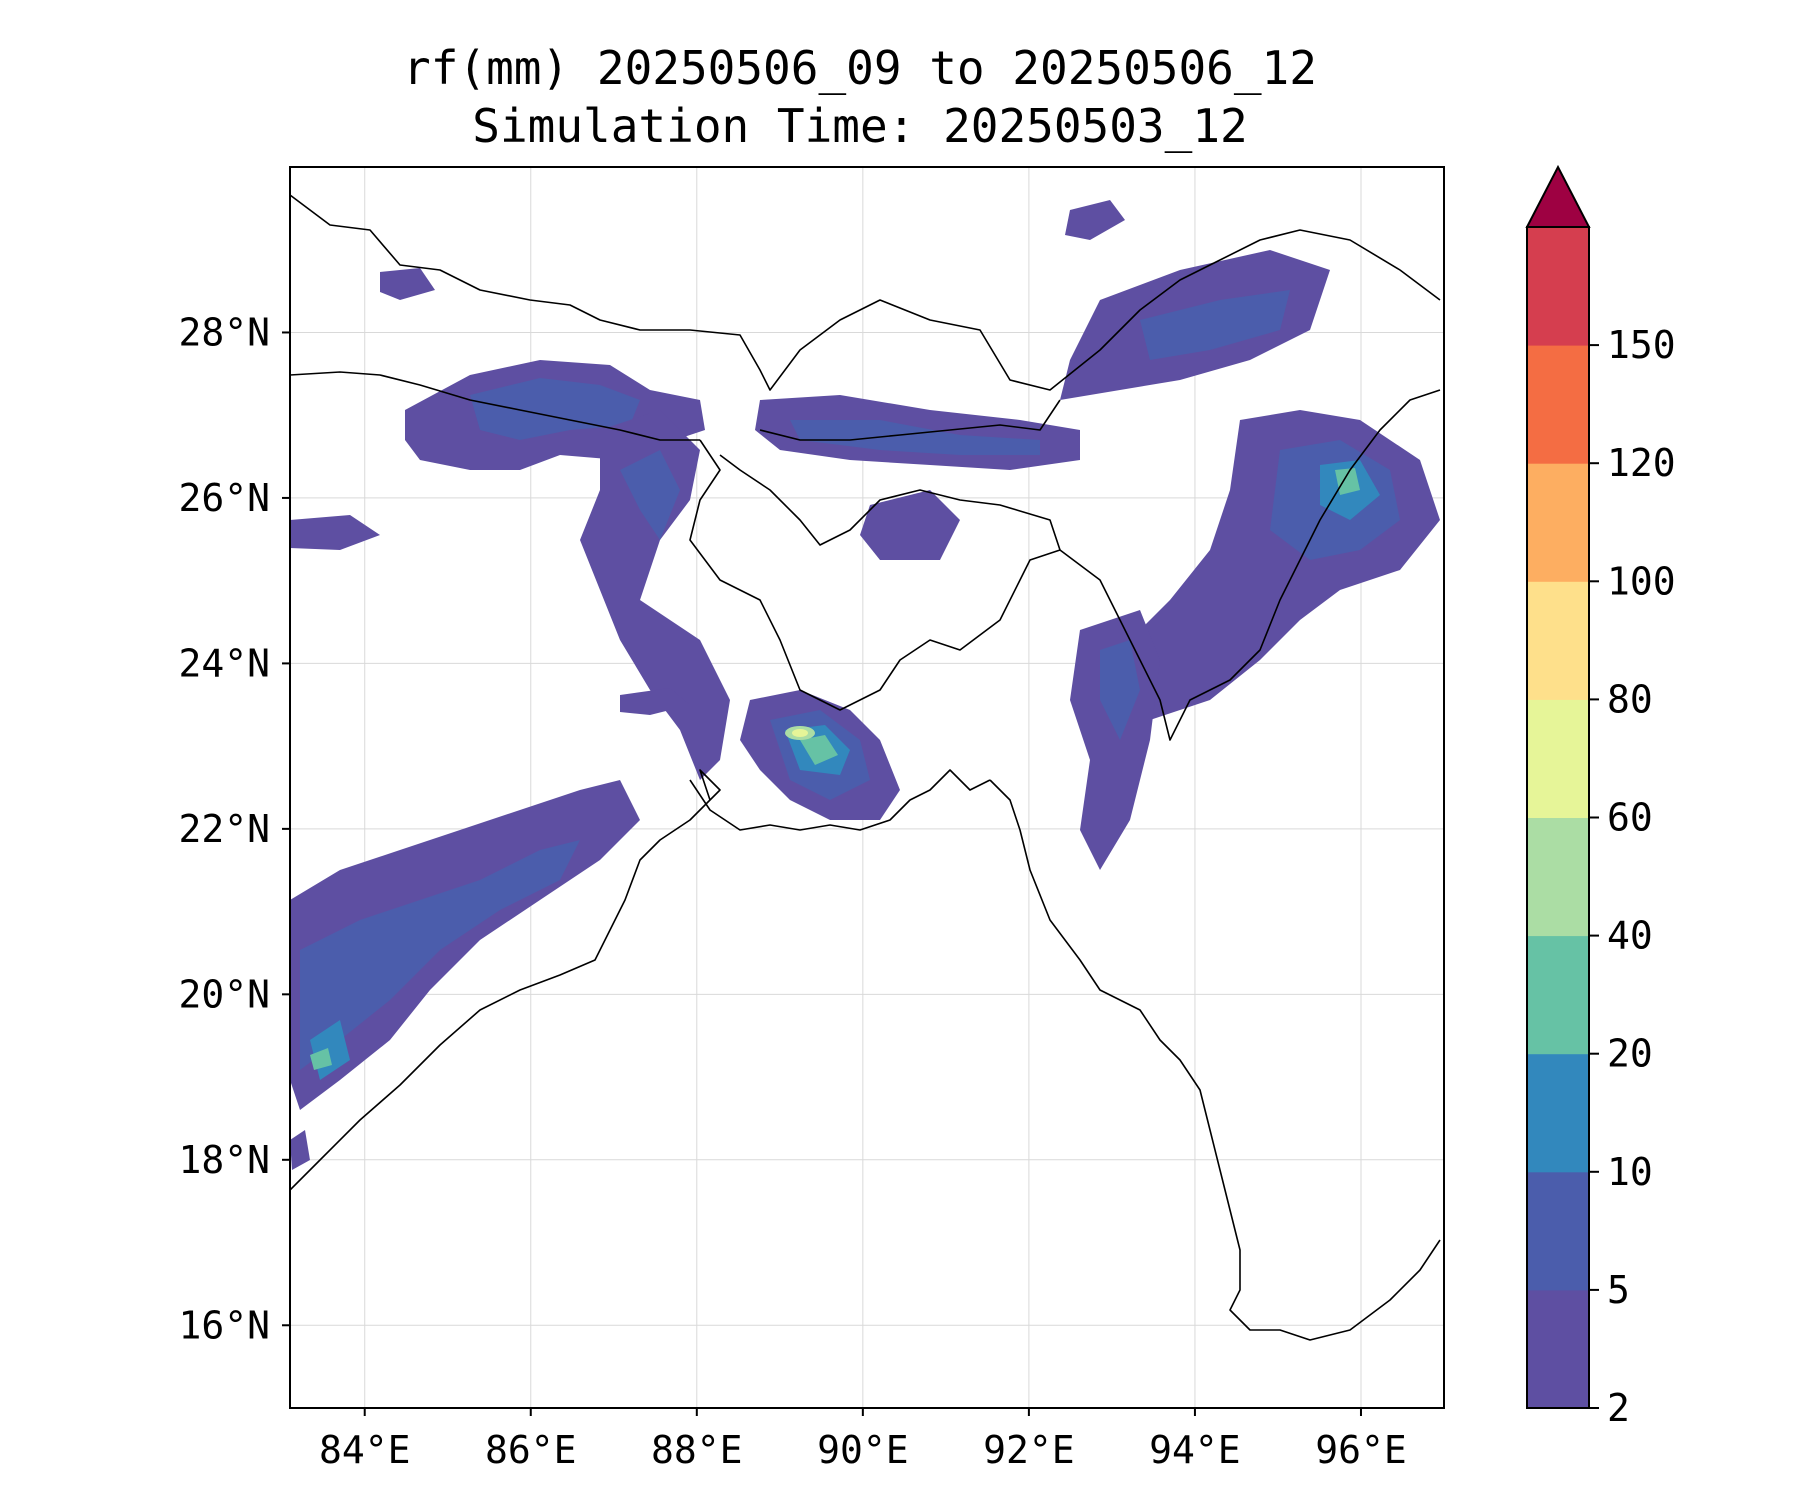  I want to click on y-tick-label: 24°N, so click(224, 663).